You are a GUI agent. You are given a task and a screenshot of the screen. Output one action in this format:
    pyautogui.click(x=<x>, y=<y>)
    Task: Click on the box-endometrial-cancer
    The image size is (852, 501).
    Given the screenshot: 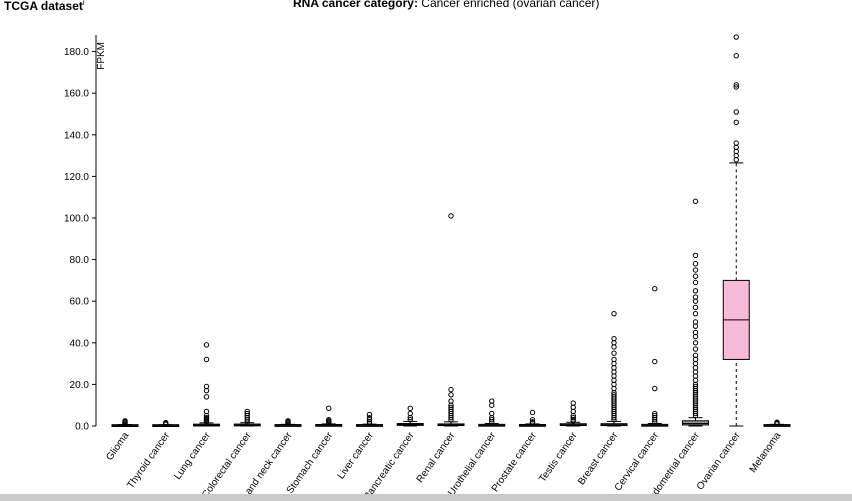 What is the action you would take?
    pyautogui.click(x=695, y=312)
    